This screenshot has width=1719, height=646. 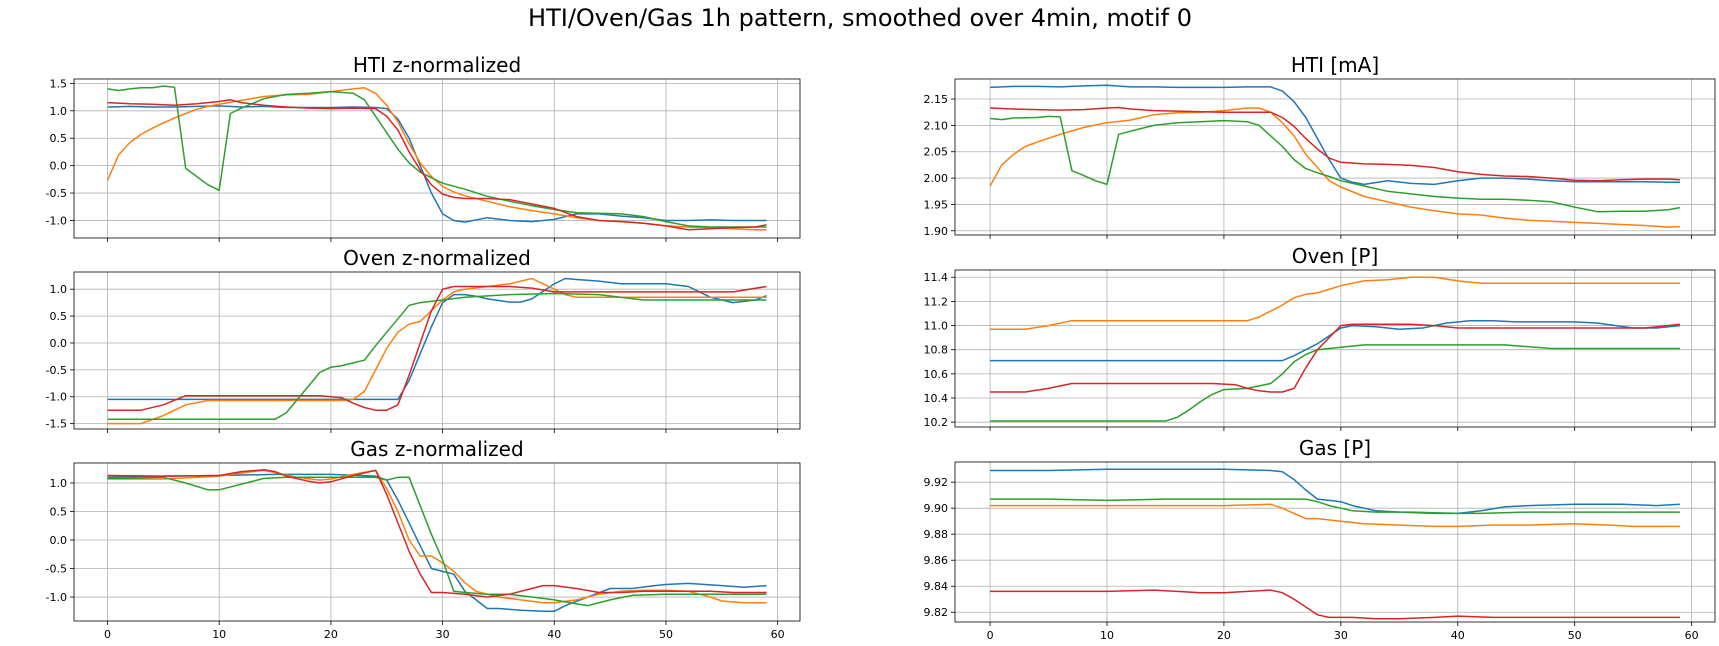 What do you see at coordinates (1224, 635) in the screenshot?
I see `gas-p-xtick-label: 20` at bounding box center [1224, 635].